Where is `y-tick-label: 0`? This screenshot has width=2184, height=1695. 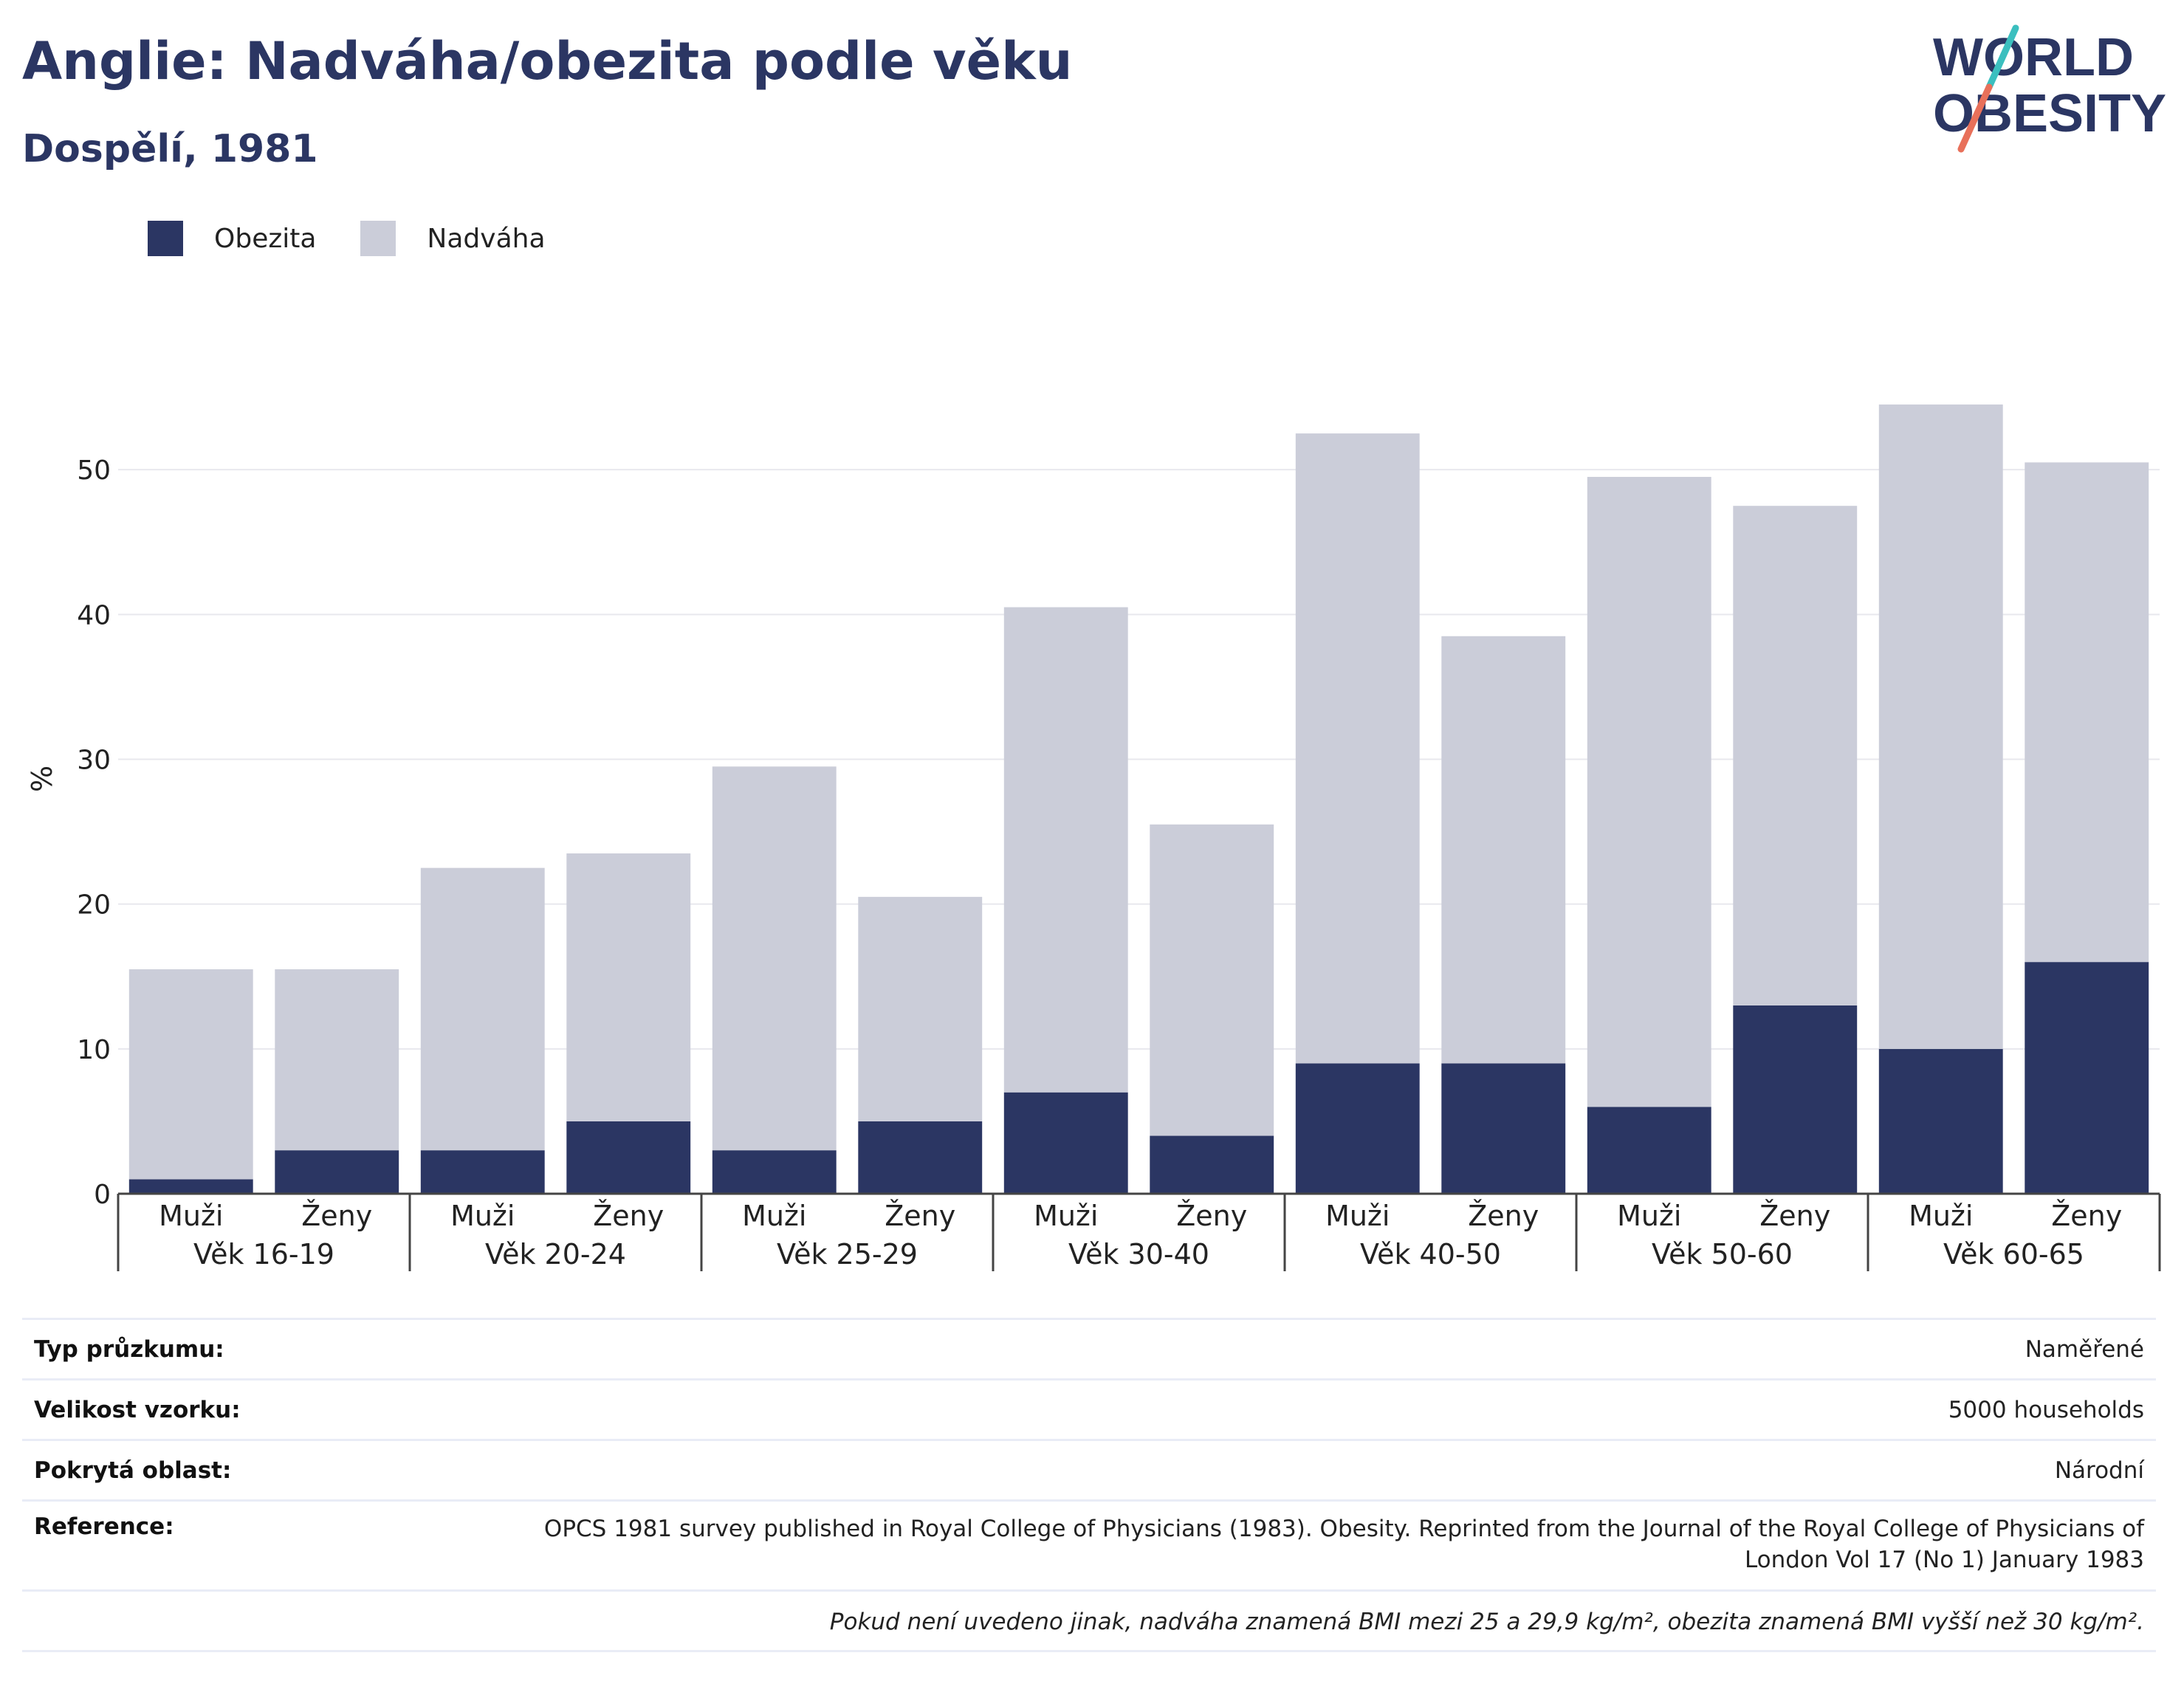 y-tick-label: 0 is located at coordinates (103, 1195).